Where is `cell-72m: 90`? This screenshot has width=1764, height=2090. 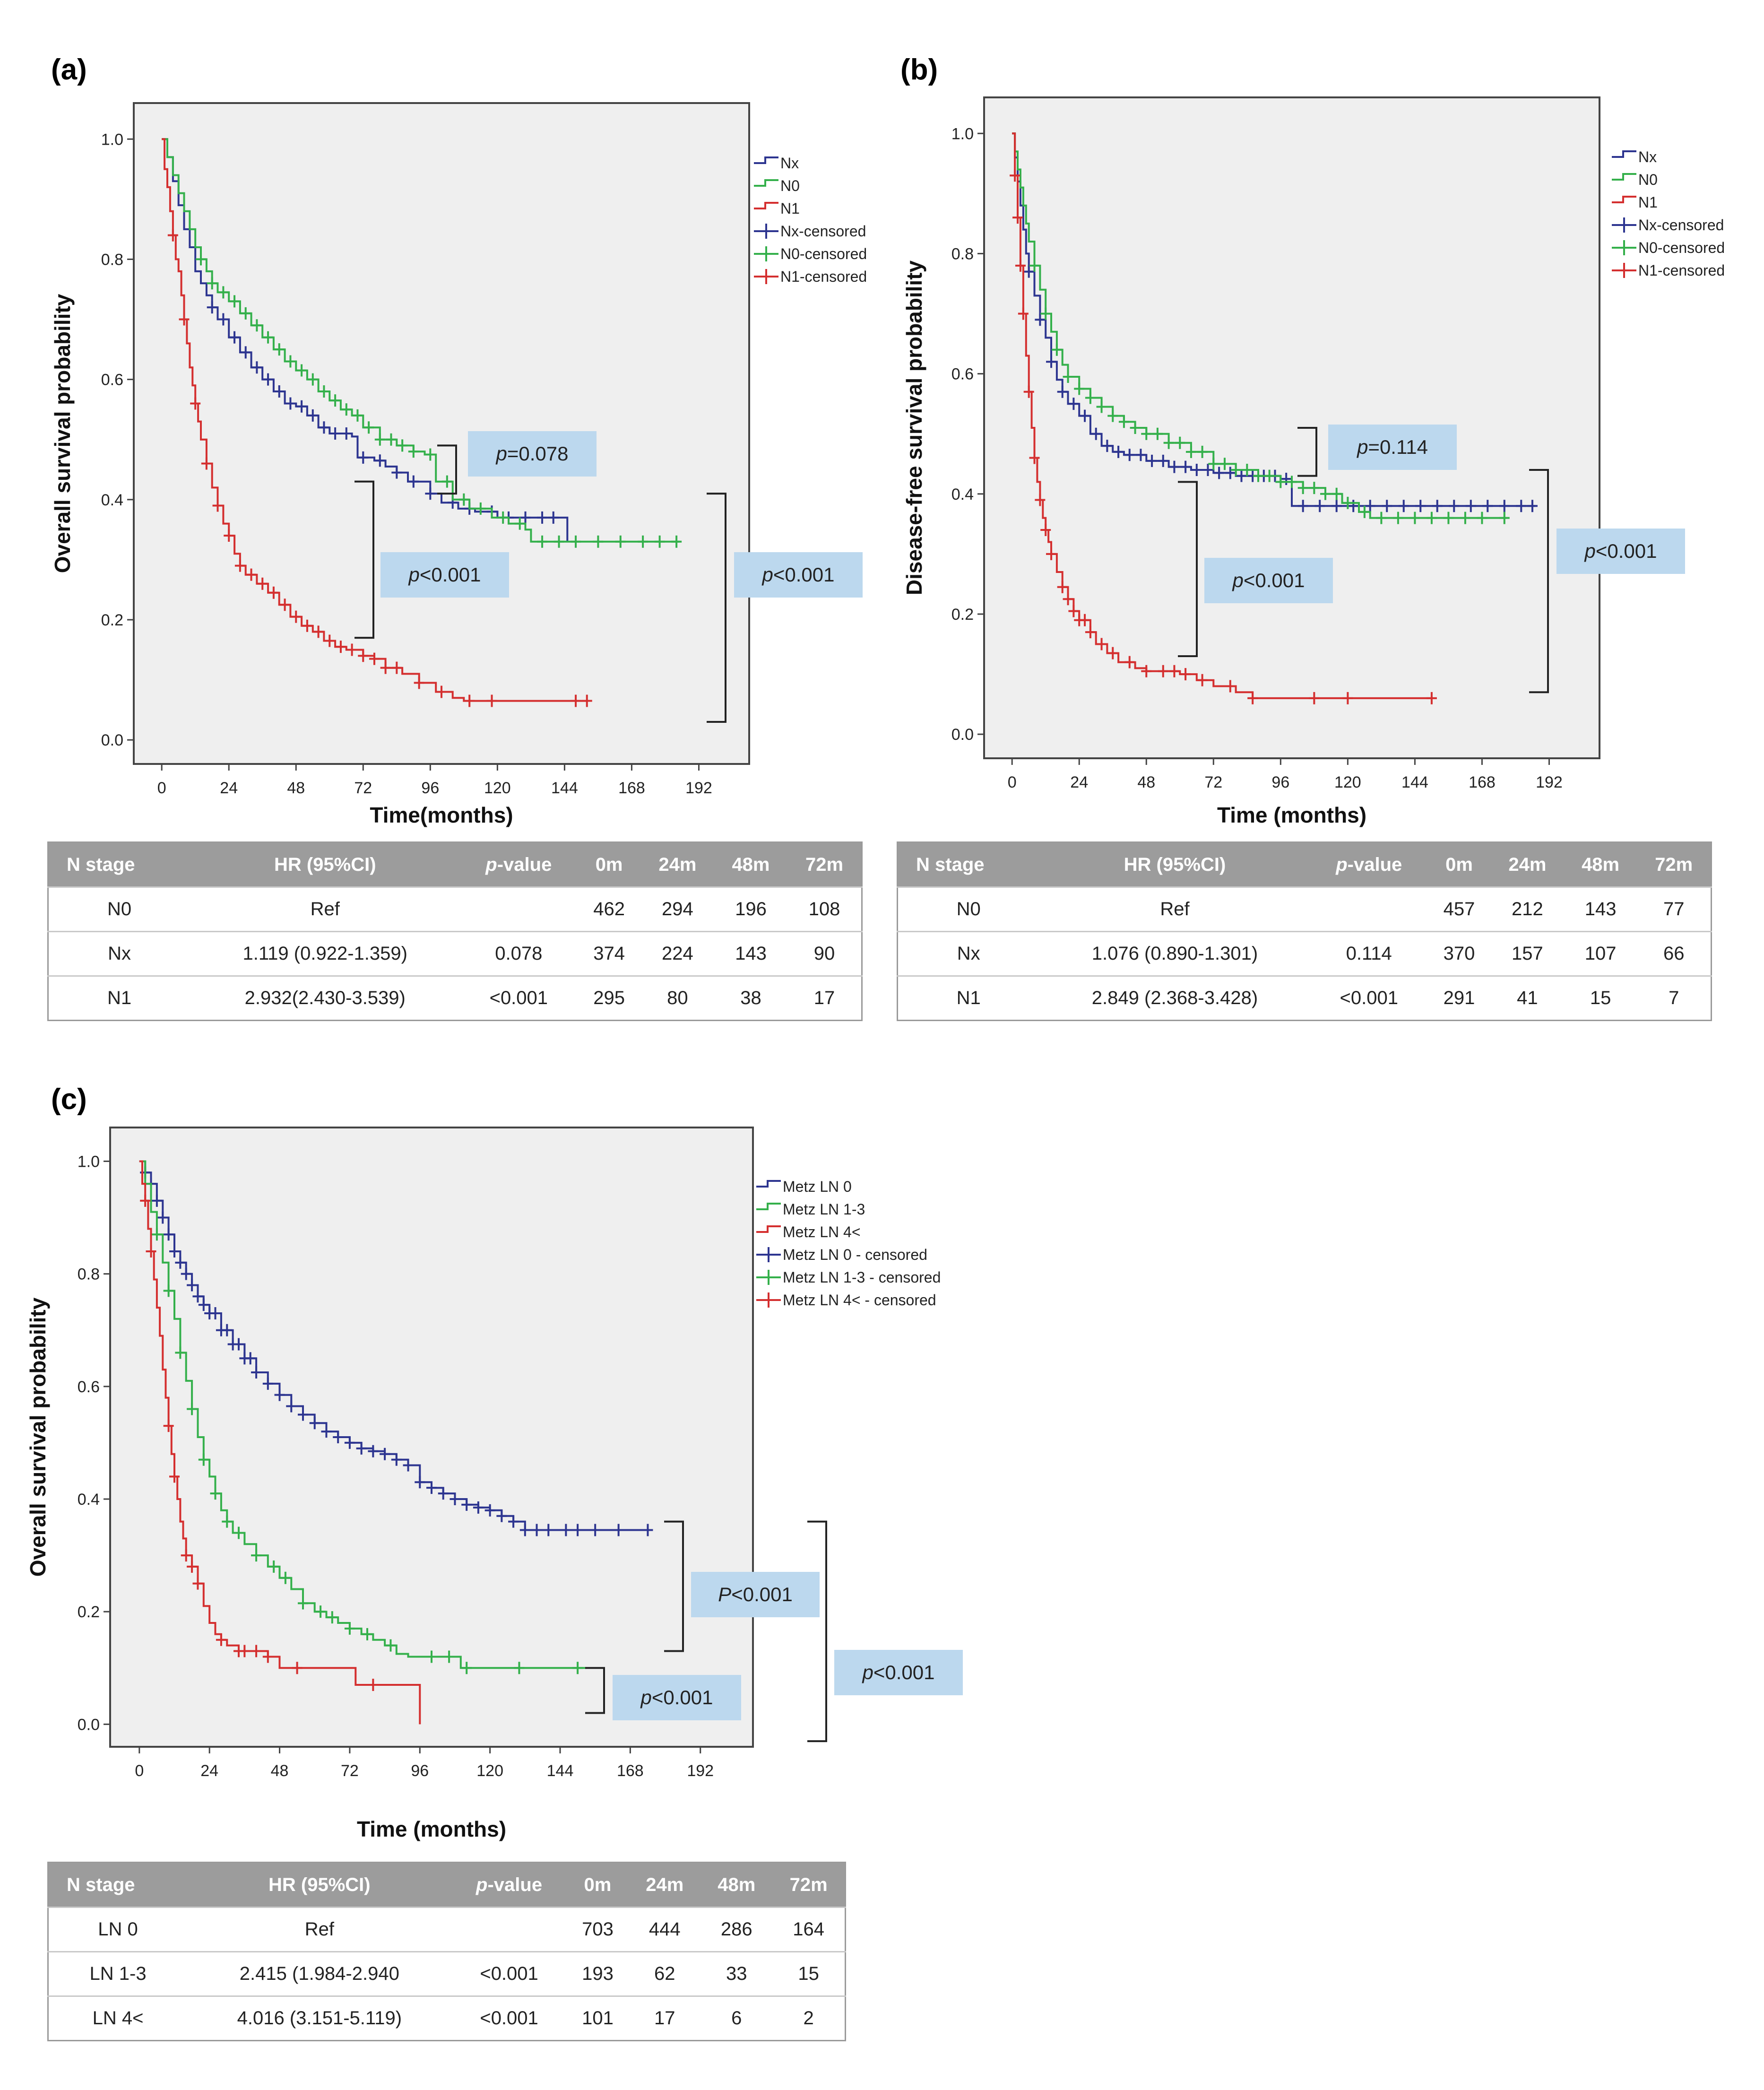
cell-72m: 90 is located at coordinates (824, 953).